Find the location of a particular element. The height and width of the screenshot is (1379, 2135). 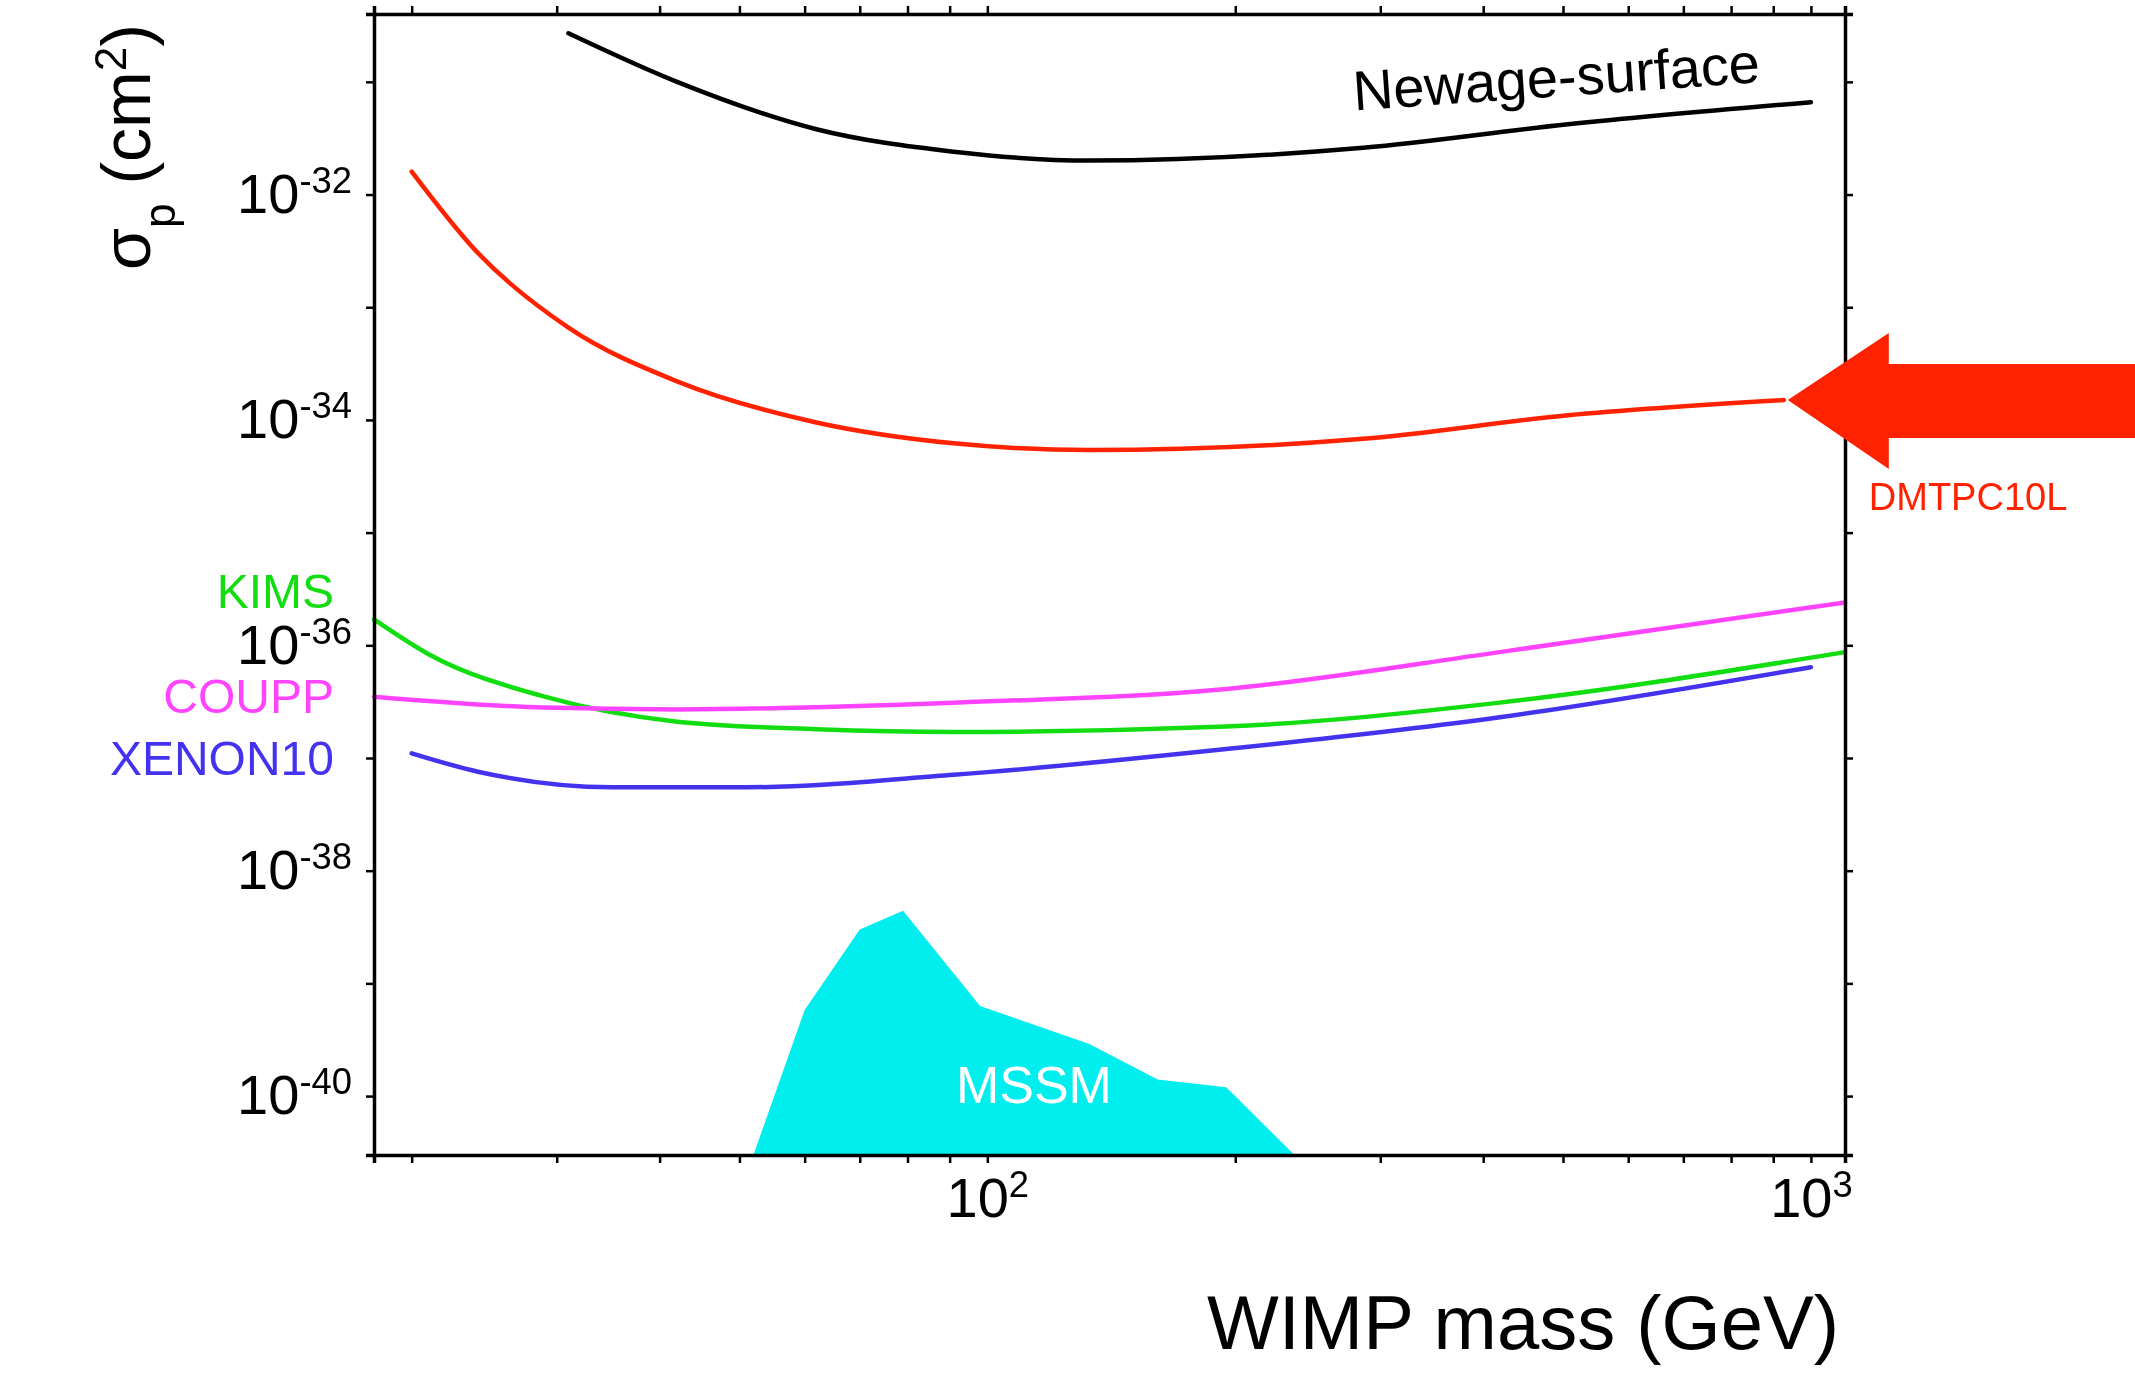

x-axis-title: WIMP mass (GeV) is located at coordinates (1523, 1322).